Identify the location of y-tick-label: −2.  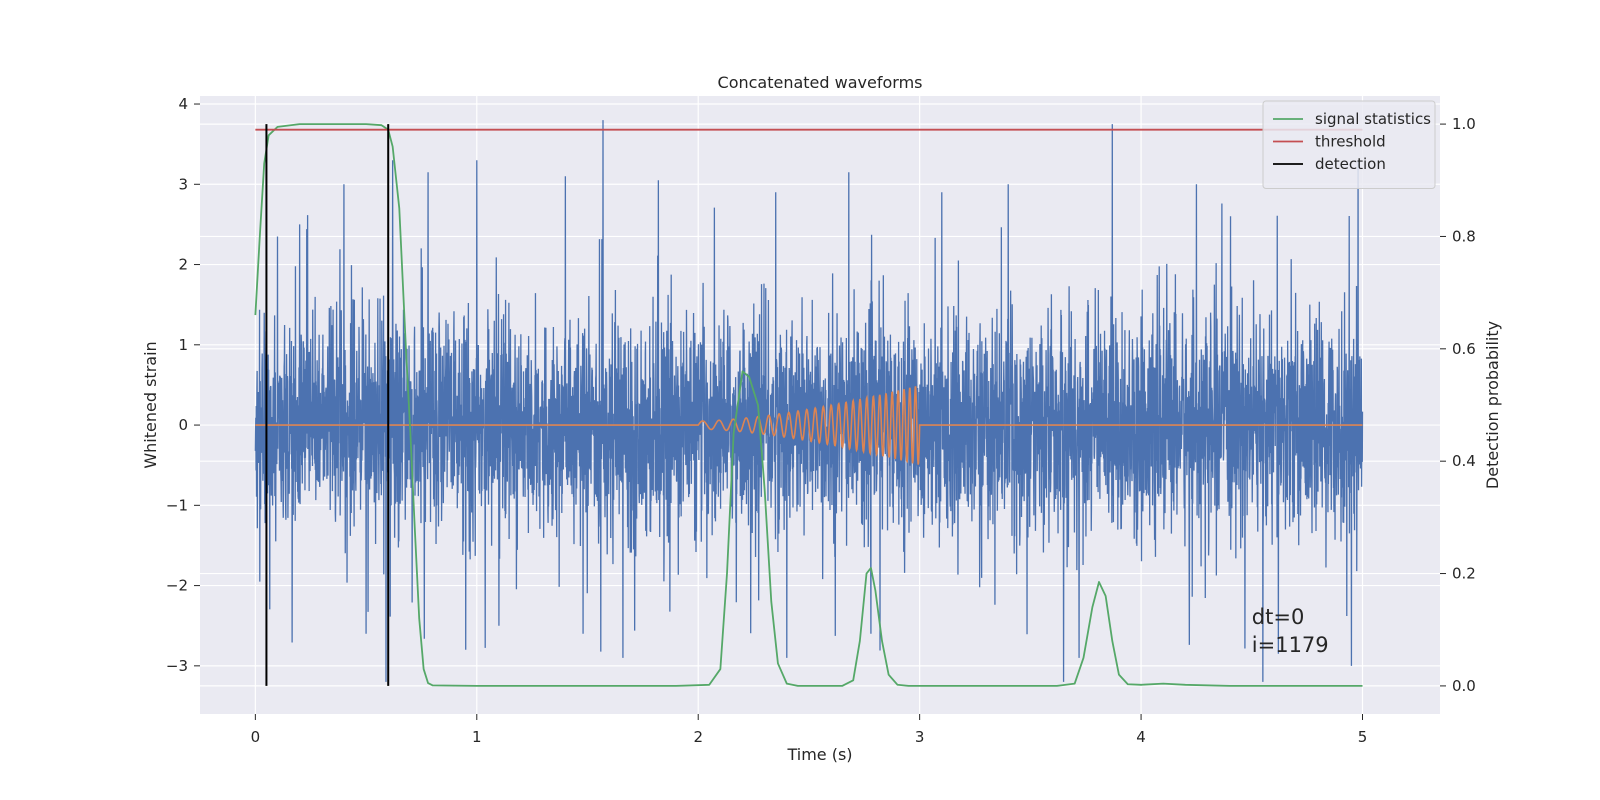
(177, 586).